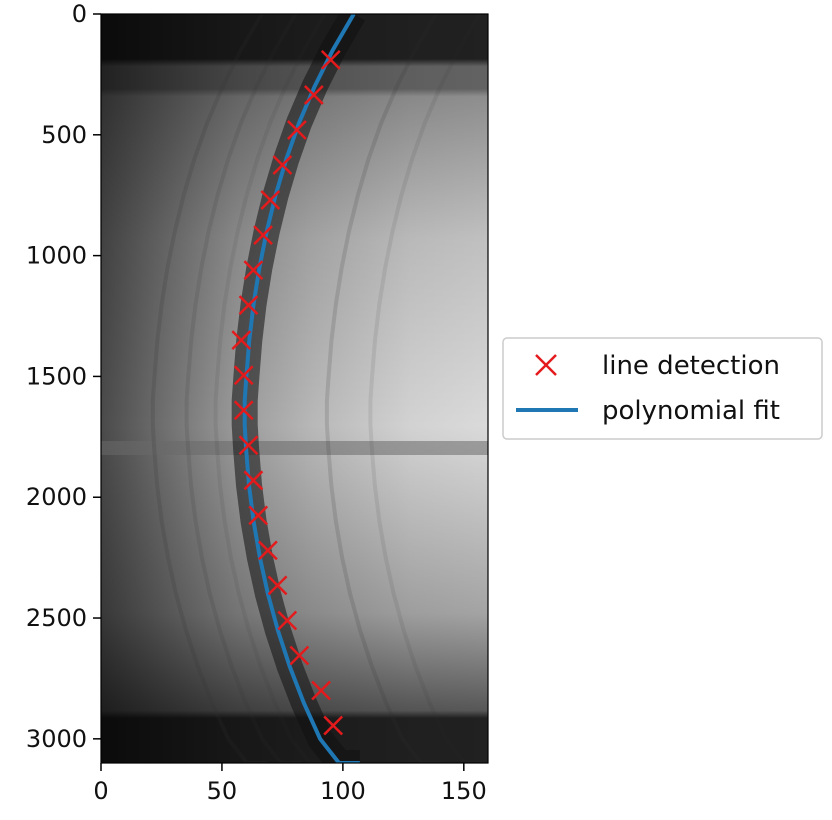 The image size is (832, 820). I want to click on legend-box, so click(662, 388).